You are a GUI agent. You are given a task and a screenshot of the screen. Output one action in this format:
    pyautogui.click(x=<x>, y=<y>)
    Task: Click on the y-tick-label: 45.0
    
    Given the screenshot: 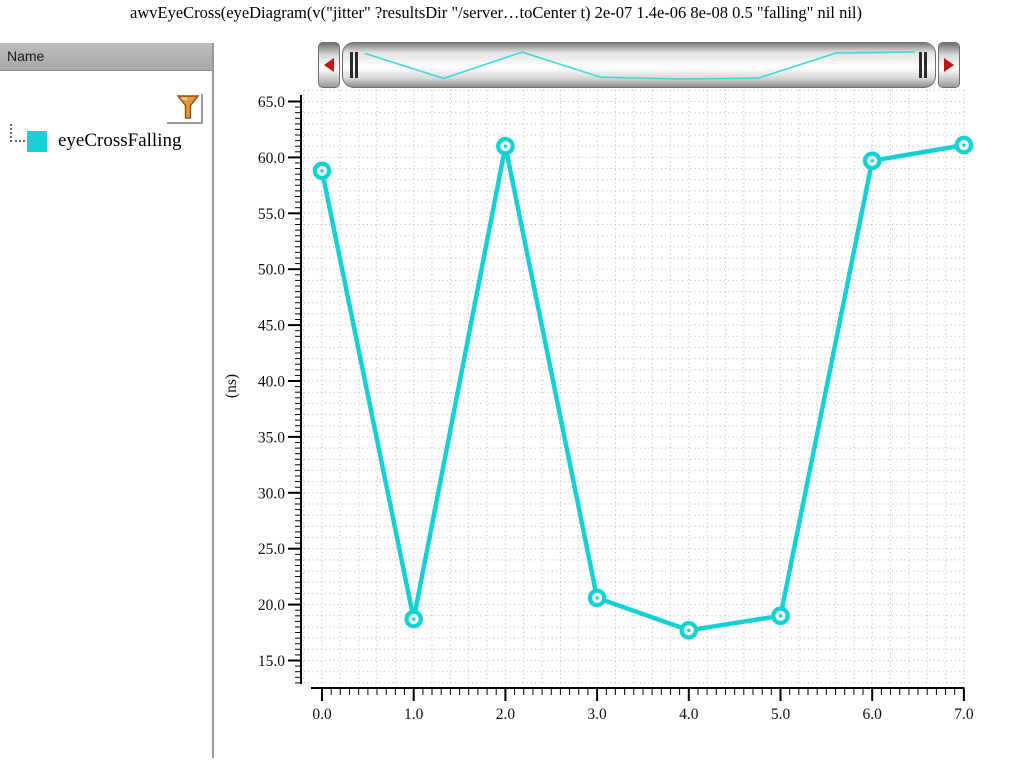 What is the action you would take?
    pyautogui.click(x=271, y=326)
    